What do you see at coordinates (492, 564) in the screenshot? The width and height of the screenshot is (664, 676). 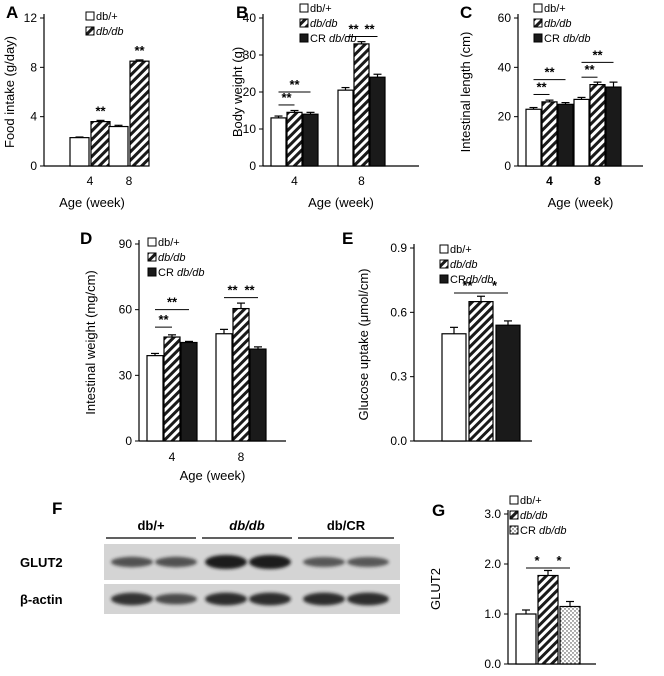 I see `y-tick-label: 2.0` at bounding box center [492, 564].